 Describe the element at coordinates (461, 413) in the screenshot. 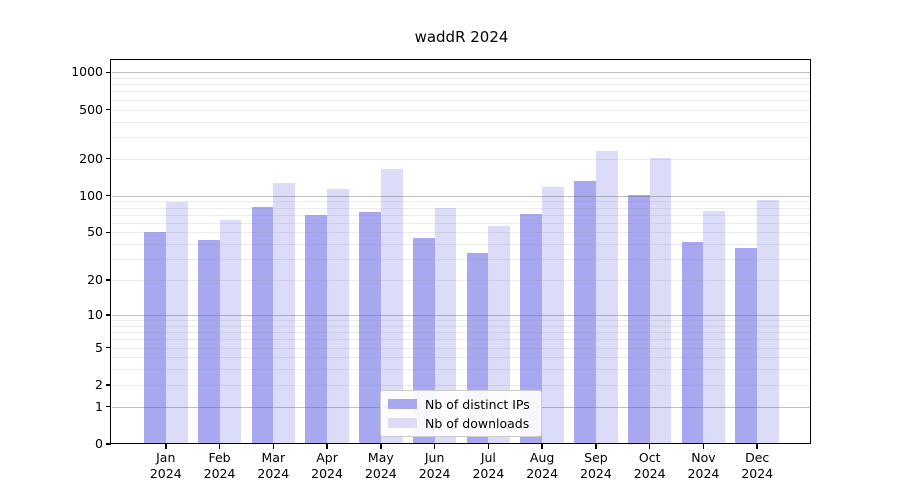

I see `legend: Nb of distinct IPs Nb of downloads` at that location.